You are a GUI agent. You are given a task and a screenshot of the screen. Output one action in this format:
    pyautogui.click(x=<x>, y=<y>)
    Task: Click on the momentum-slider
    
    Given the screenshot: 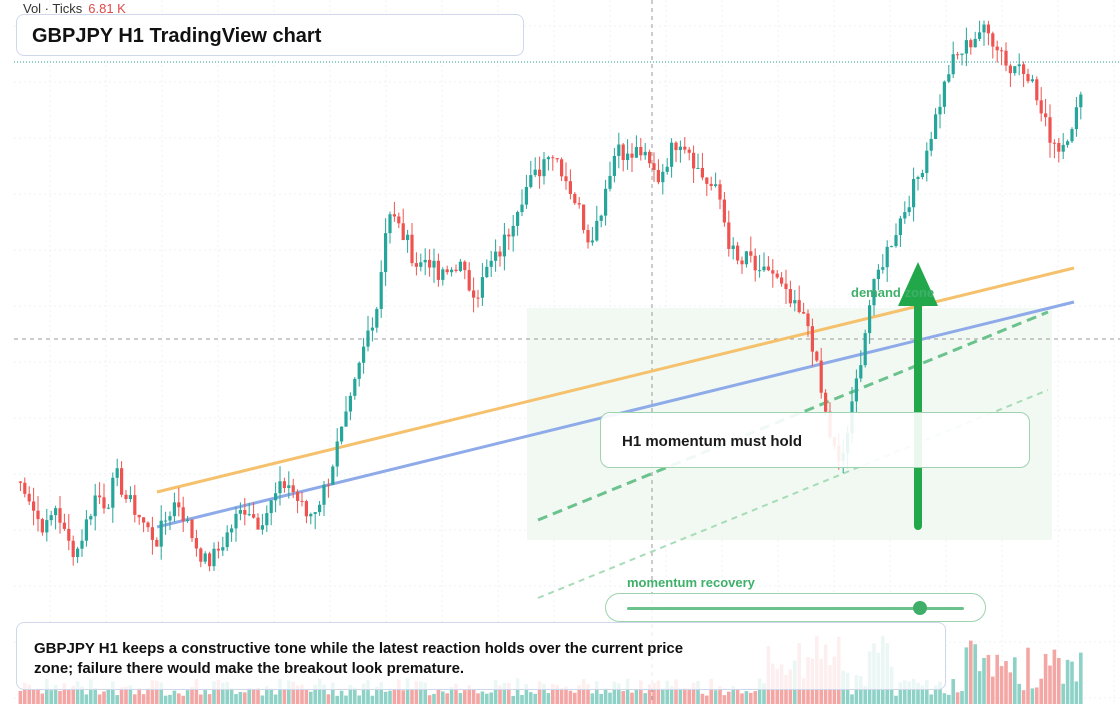 What is the action you would take?
    pyautogui.click(x=795, y=607)
    